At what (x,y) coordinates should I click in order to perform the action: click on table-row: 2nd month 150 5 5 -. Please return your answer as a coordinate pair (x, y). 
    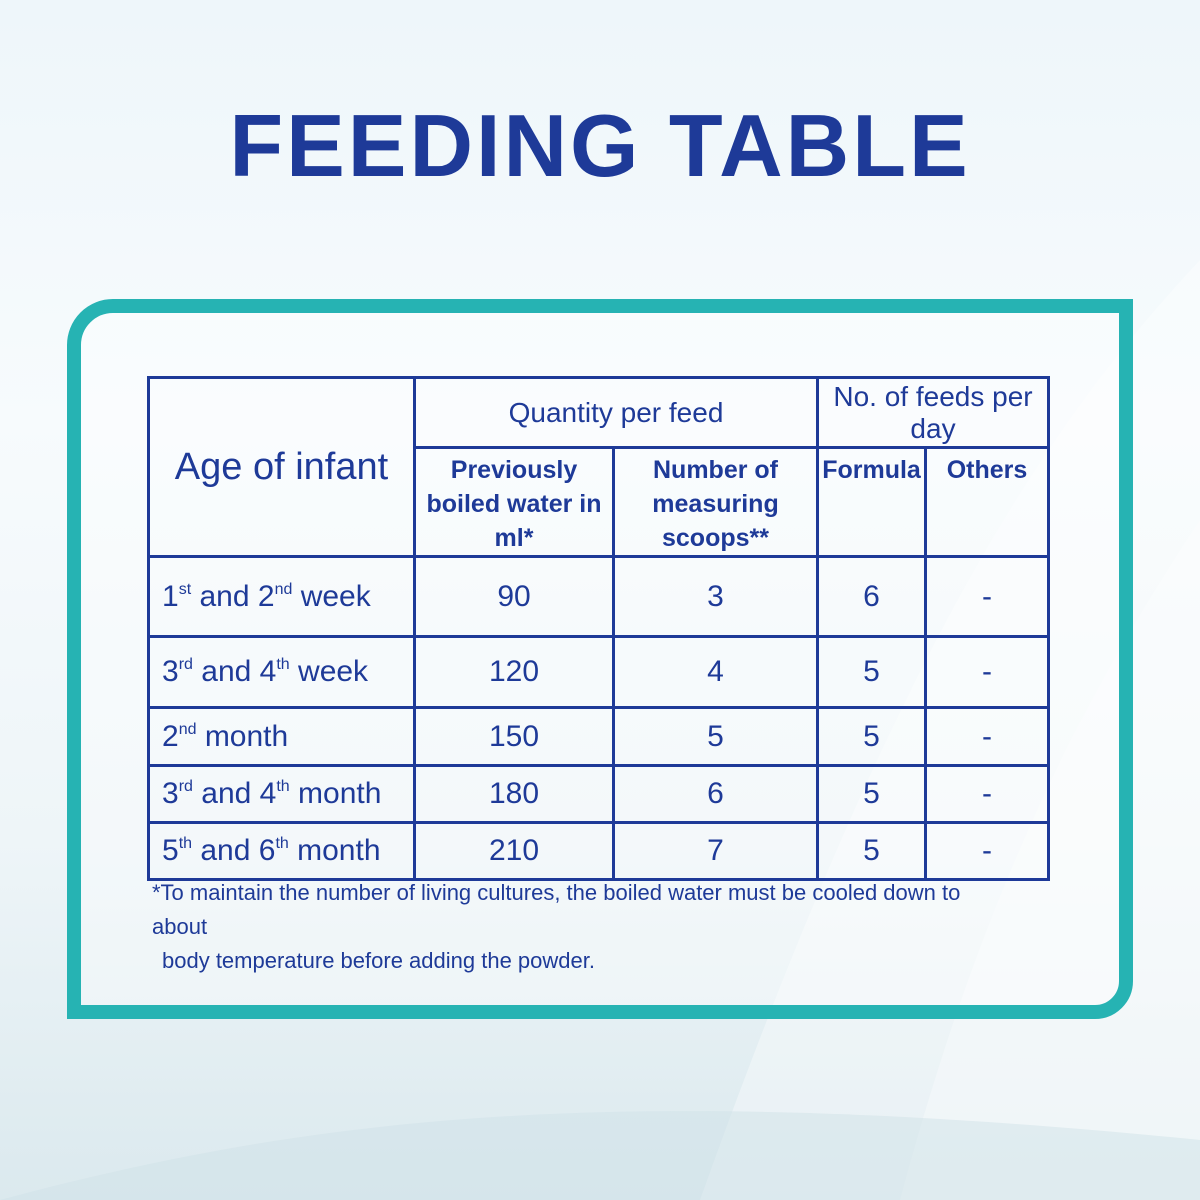
    Looking at the image, I should click on (598, 736).